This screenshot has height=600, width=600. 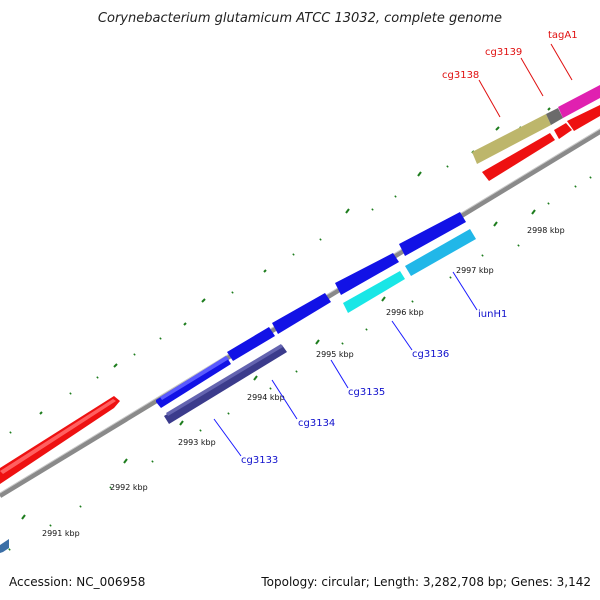 What do you see at coordinates (259, 460) in the screenshot?
I see `gene-label-cg3133: cg3133` at bounding box center [259, 460].